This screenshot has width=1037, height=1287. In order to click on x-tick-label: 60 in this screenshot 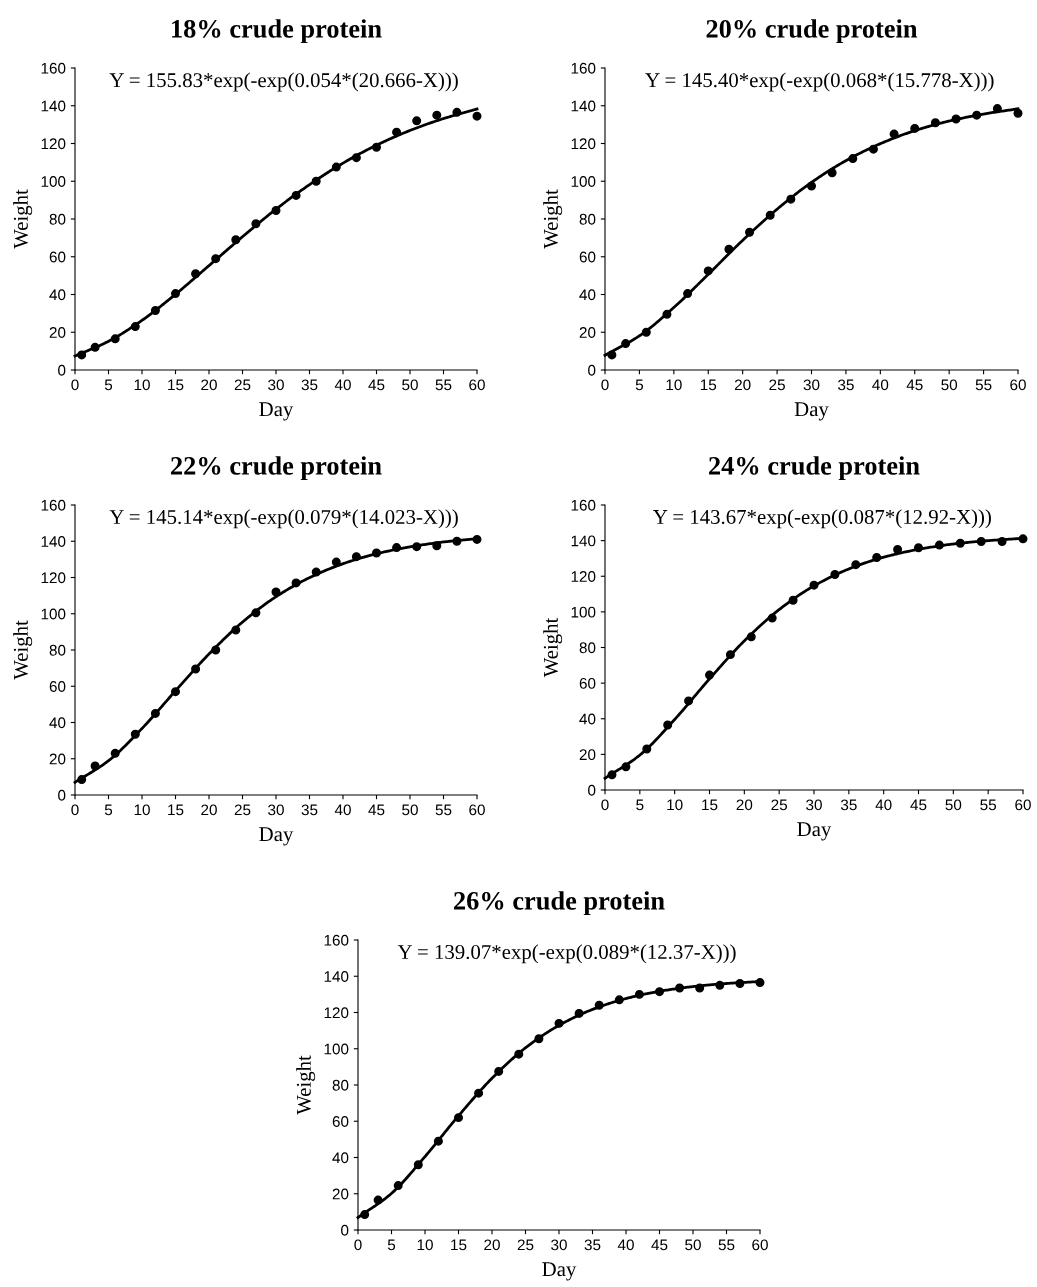, I will do `click(1018, 385)`.